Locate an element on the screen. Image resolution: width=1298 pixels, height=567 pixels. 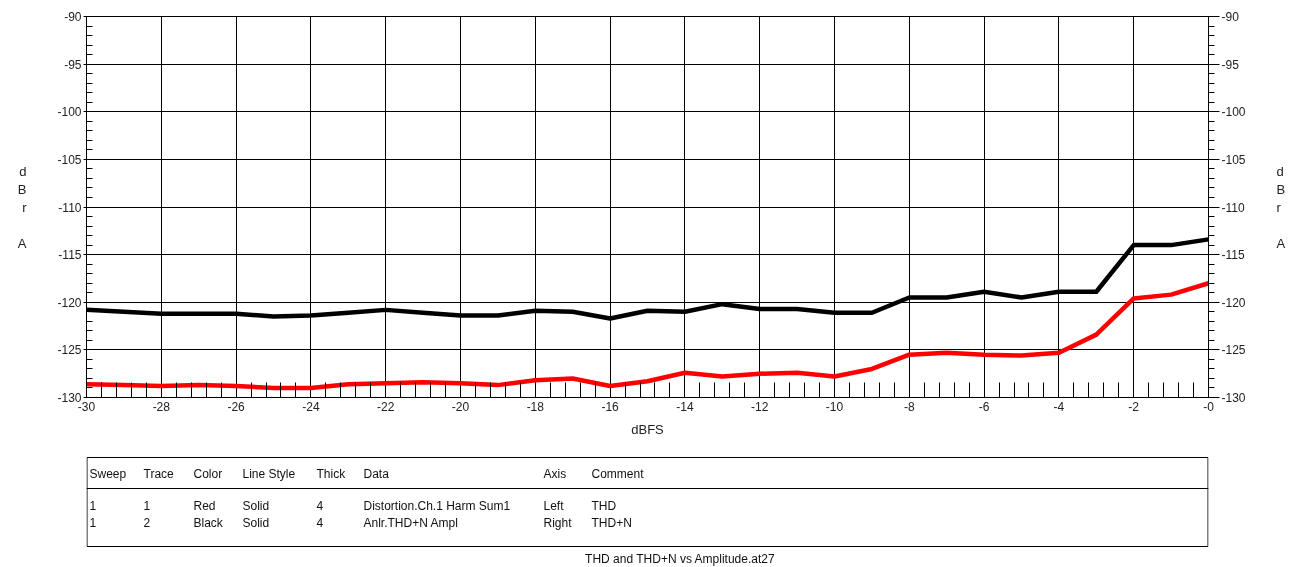
text: Red is located at coordinates (204, 505).